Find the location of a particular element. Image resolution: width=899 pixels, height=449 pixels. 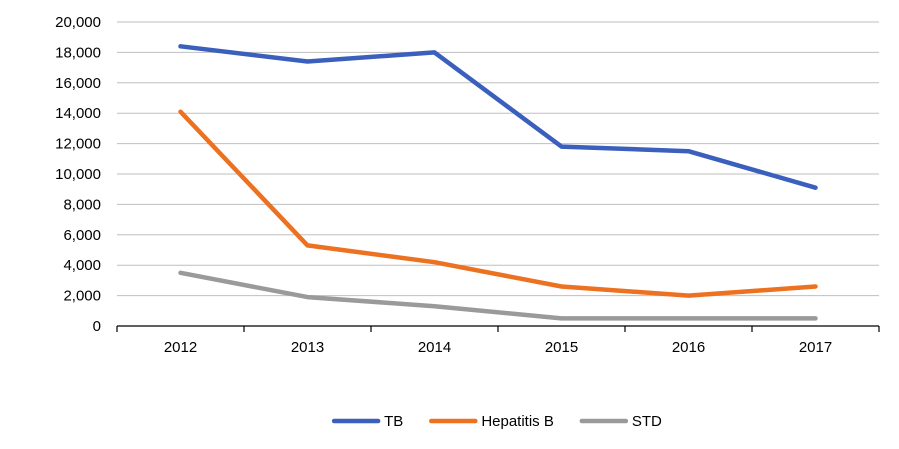

x-axis is located at coordinates (498, 328).